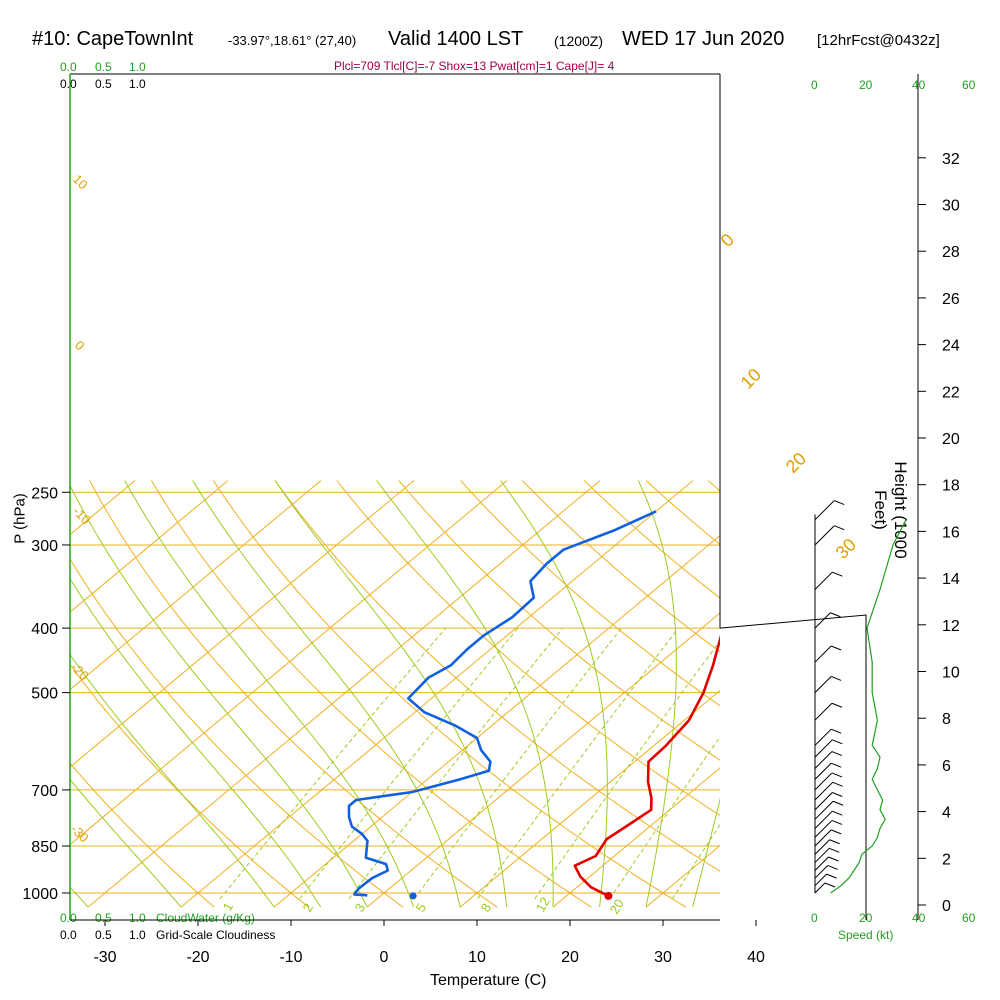  I want to click on temp-tick-label: 30, so click(663, 957).